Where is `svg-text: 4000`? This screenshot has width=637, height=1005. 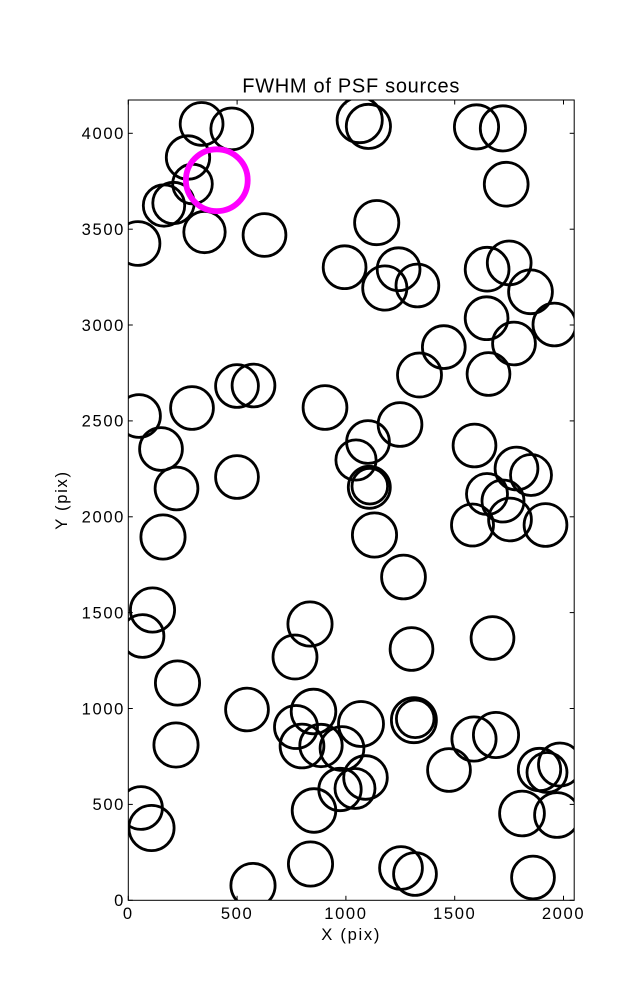
svg-text: 4000 is located at coordinates (103, 133).